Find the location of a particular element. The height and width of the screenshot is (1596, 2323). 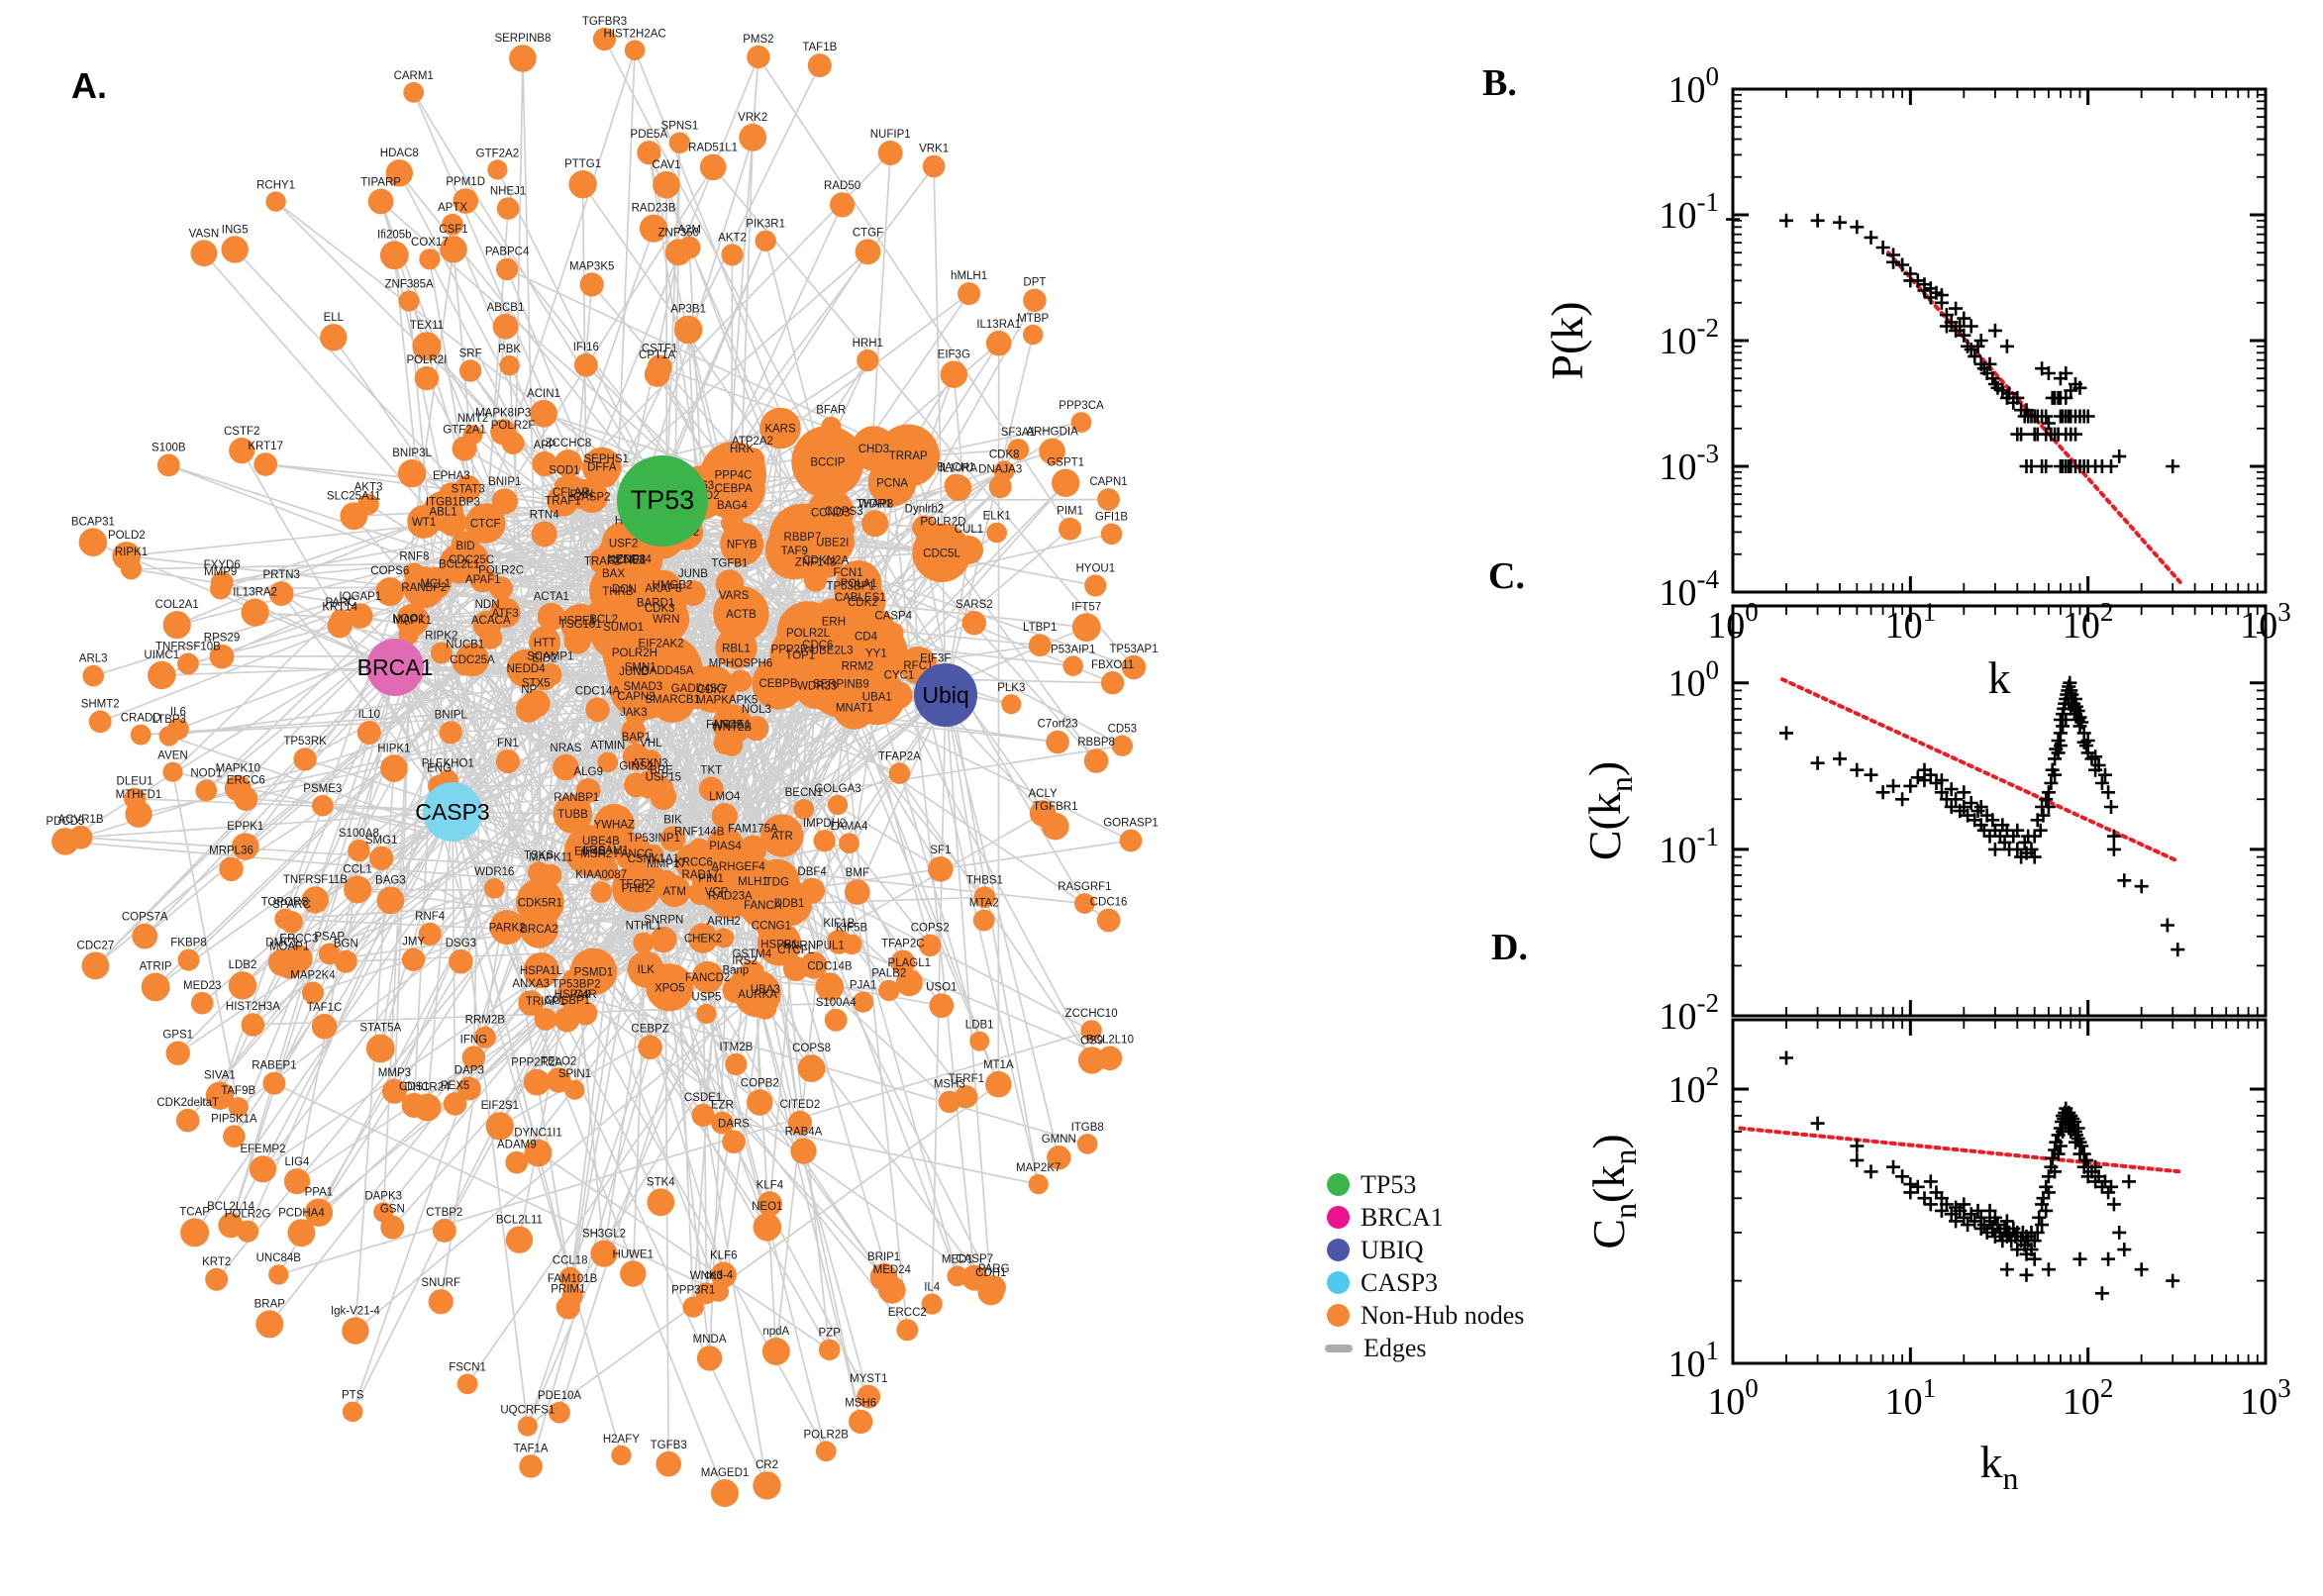

network-node-label: RAD23B is located at coordinates (654, 209).